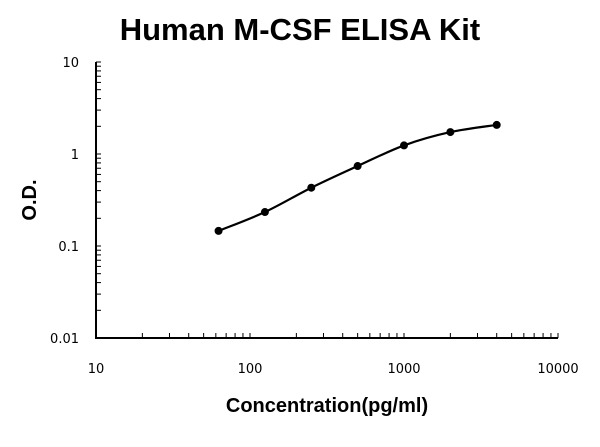 Image resolution: width=600 pixels, height=447 pixels. I want to click on data-series, so click(357, 177).